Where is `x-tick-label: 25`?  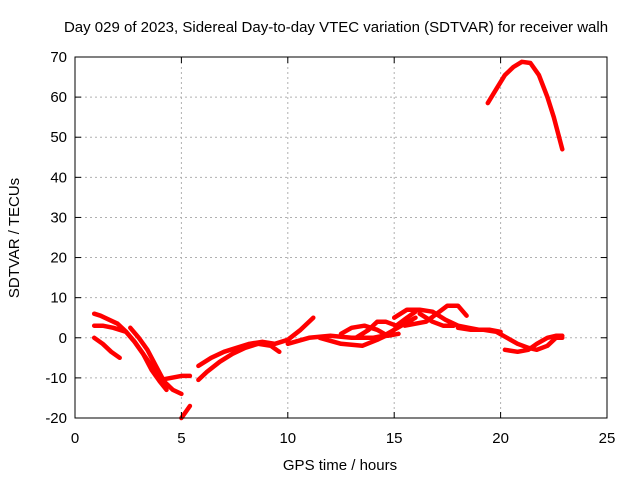 x-tick-label: 25 is located at coordinates (607, 438).